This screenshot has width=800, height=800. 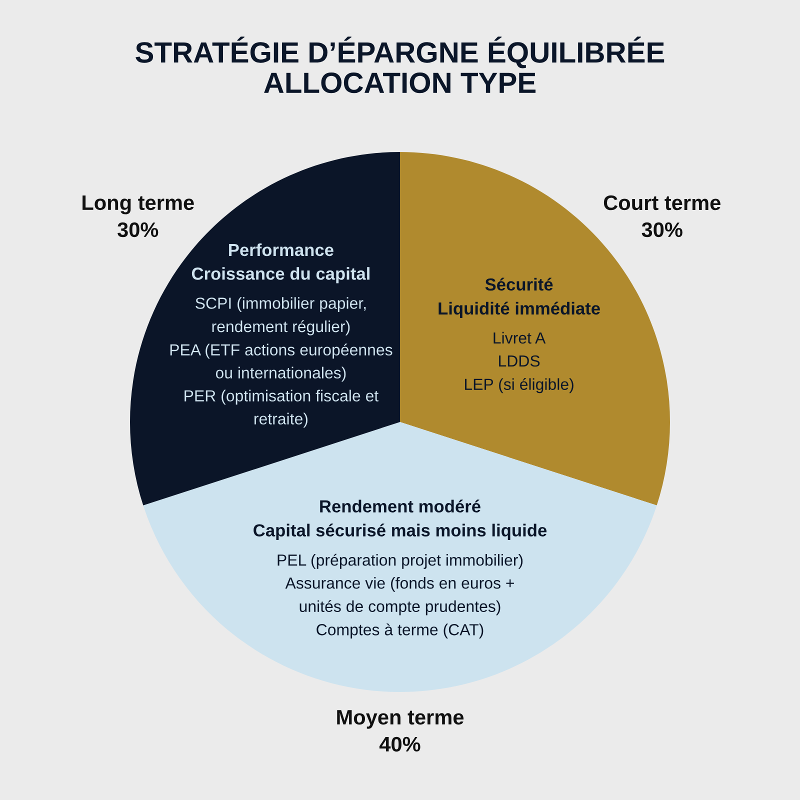 What do you see at coordinates (400, 520) in the screenshot?
I see `text: Rendement modéré Capital sécurisé mais moins liquide` at bounding box center [400, 520].